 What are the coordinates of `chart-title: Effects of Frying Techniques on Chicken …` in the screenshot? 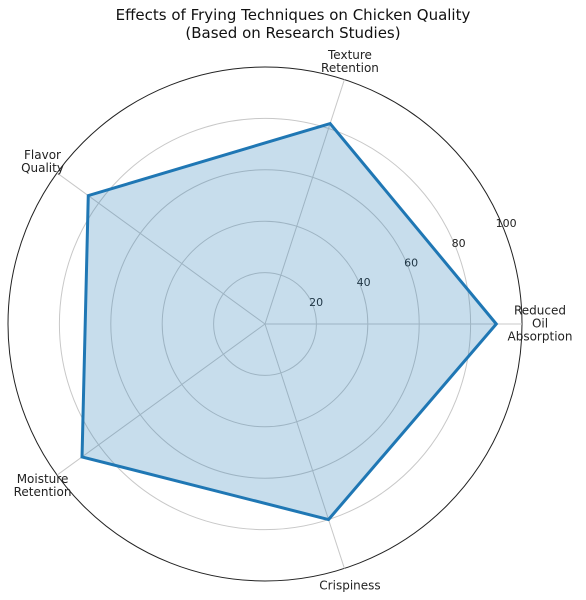 It's located at (293, 24).